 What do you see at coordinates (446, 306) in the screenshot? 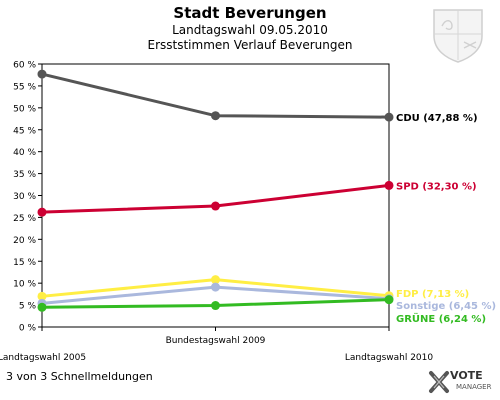
I see `series-end-label: Sonstige (6,45 %)` at bounding box center [446, 306].